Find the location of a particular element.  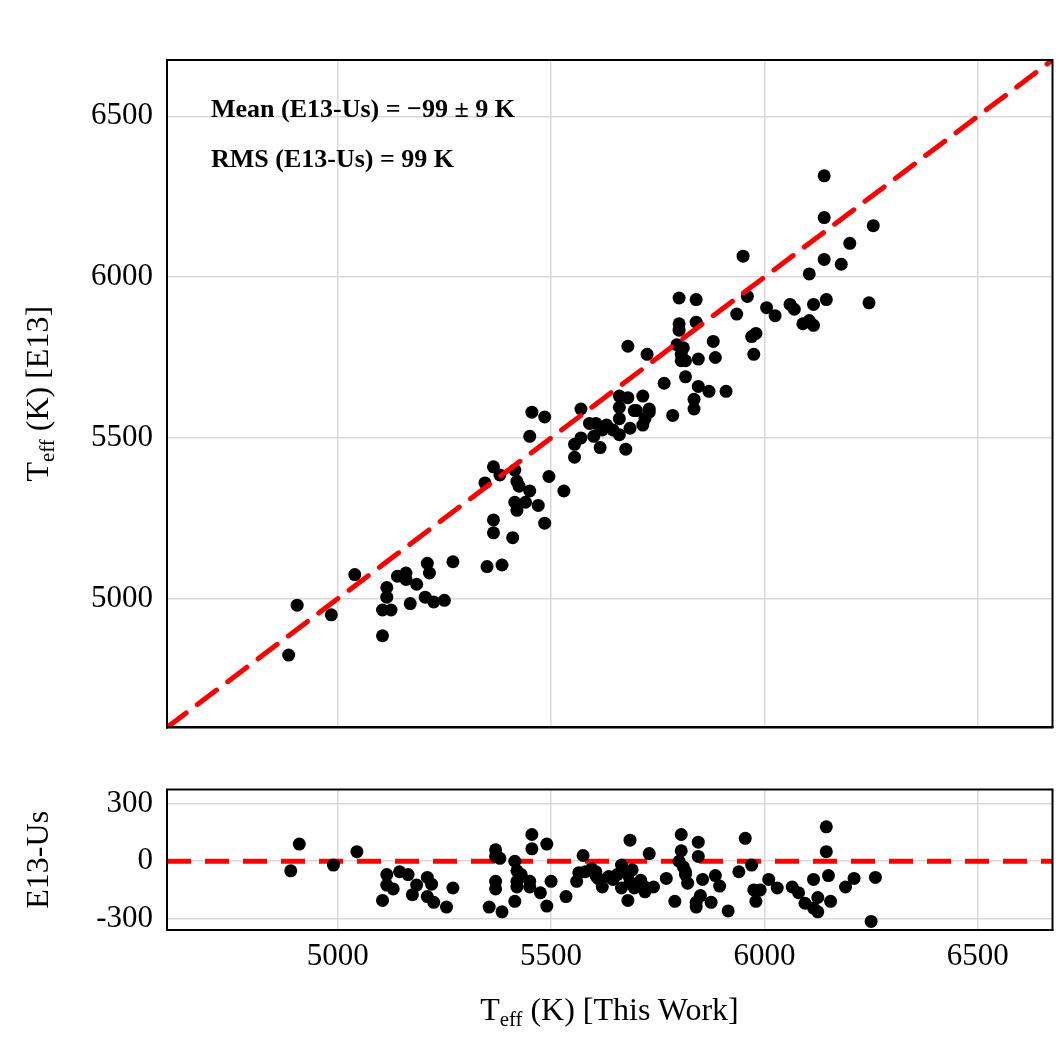

x-tick-label: 5000 is located at coordinates (337, 954).